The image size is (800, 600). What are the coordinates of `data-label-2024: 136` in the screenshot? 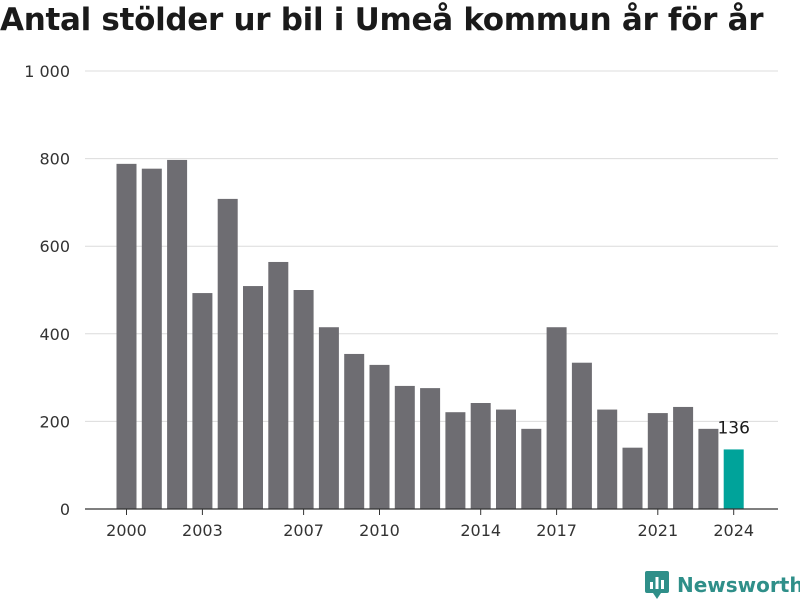 It's located at (733, 428).